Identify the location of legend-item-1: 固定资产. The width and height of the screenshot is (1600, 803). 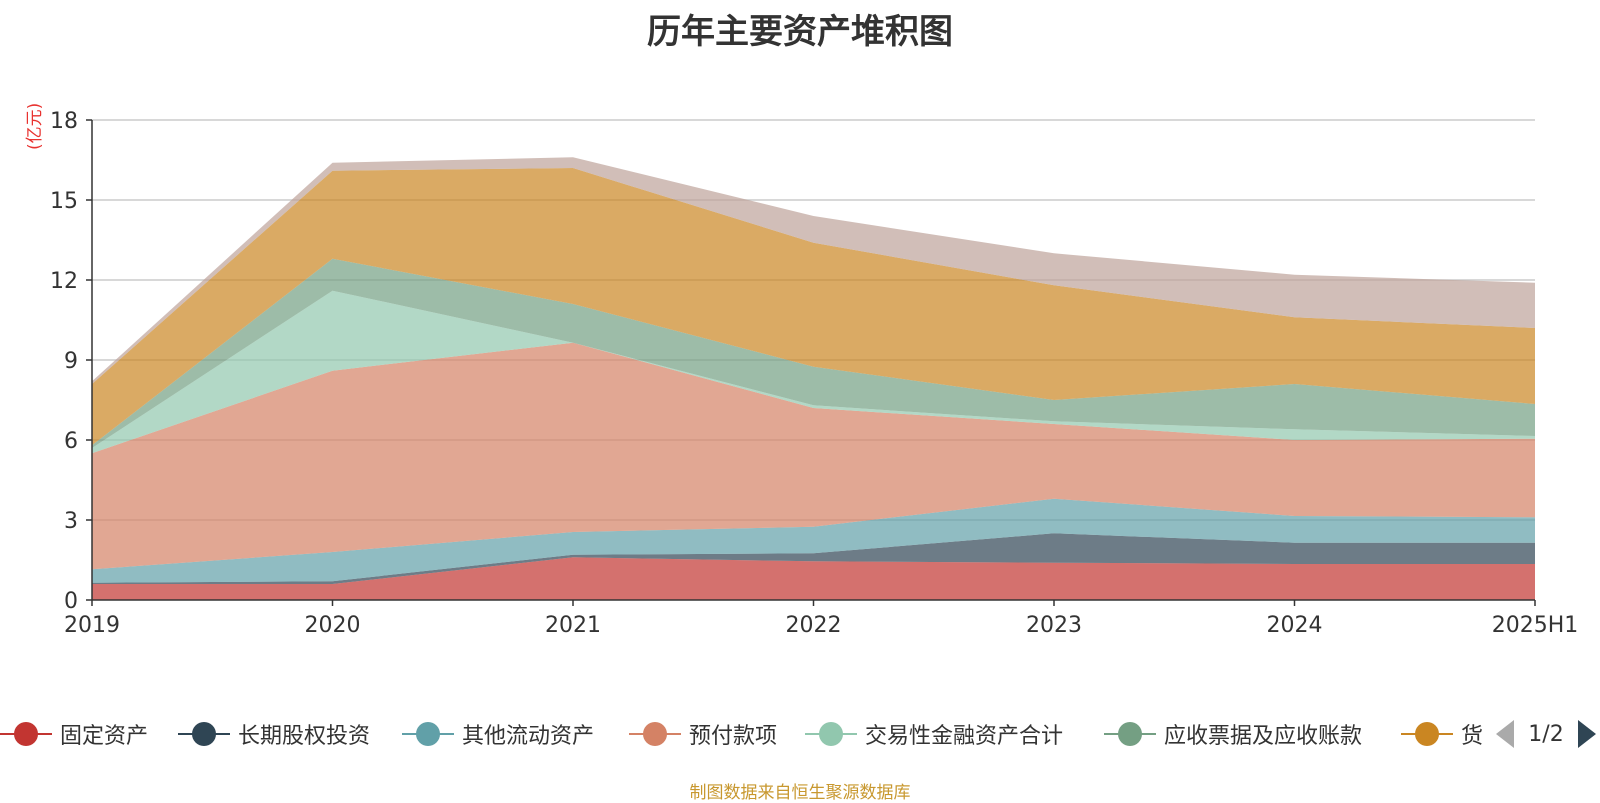
(74, 734).